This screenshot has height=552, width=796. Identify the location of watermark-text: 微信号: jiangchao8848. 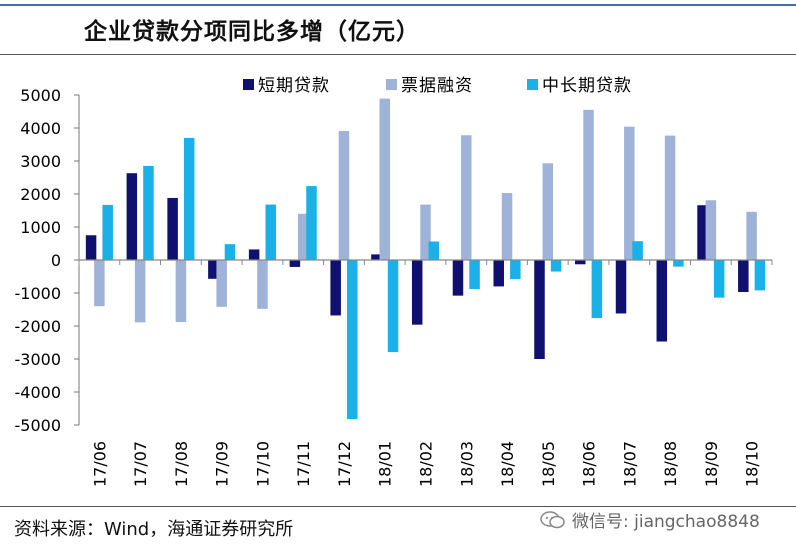
(666, 522).